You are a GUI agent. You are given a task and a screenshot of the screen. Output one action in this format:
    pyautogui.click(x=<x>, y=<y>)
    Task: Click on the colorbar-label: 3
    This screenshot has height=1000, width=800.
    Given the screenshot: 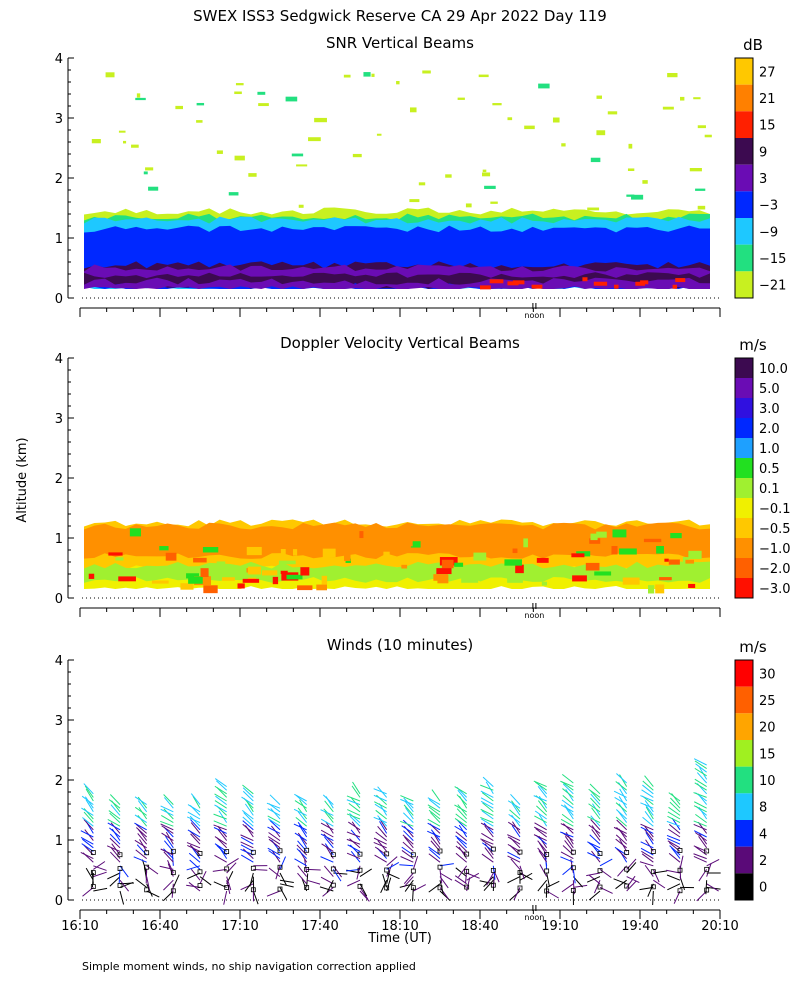 What is the action you would take?
    pyautogui.click(x=763, y=179)
    